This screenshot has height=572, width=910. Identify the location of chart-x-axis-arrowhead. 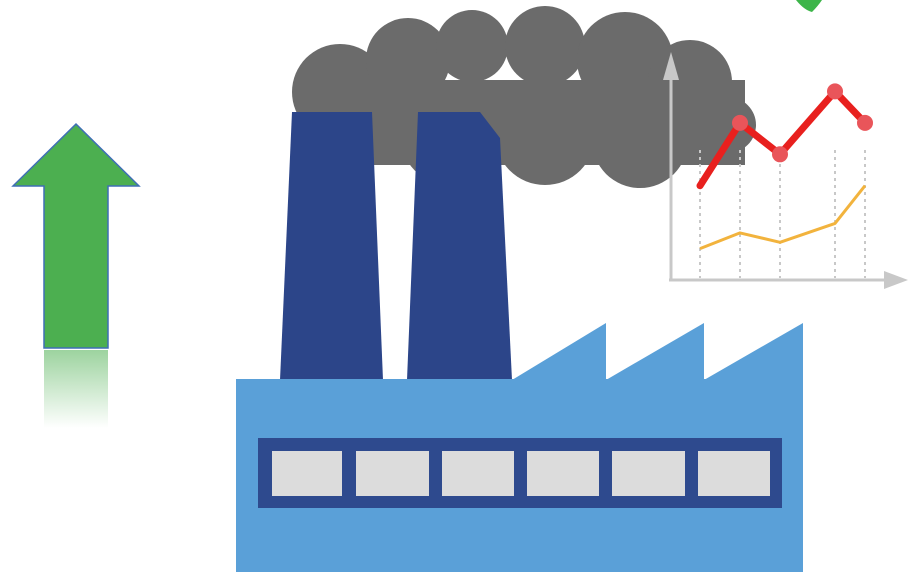
(896, 280).